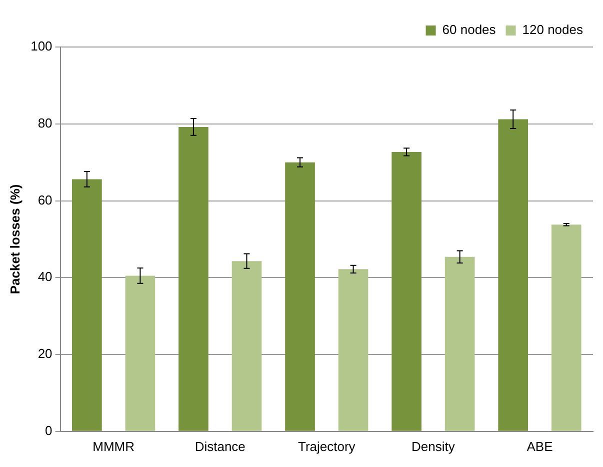  What do you see at coordinates (113, 446) in the screenshot?
I see `x-tick-label: MMMR` at bounding box center [113, 446].